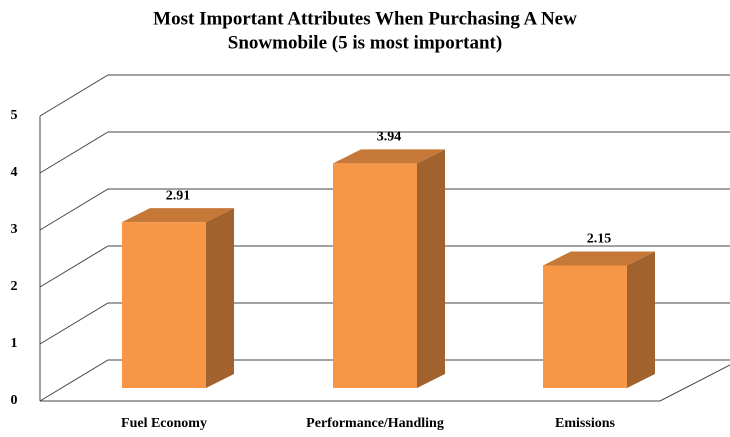 This screenshot has height=437, width=730. What do you see at coordinates (178, 195) in the screenshot?
I see `value-label: 2.91` at bounding box center [178, 195].